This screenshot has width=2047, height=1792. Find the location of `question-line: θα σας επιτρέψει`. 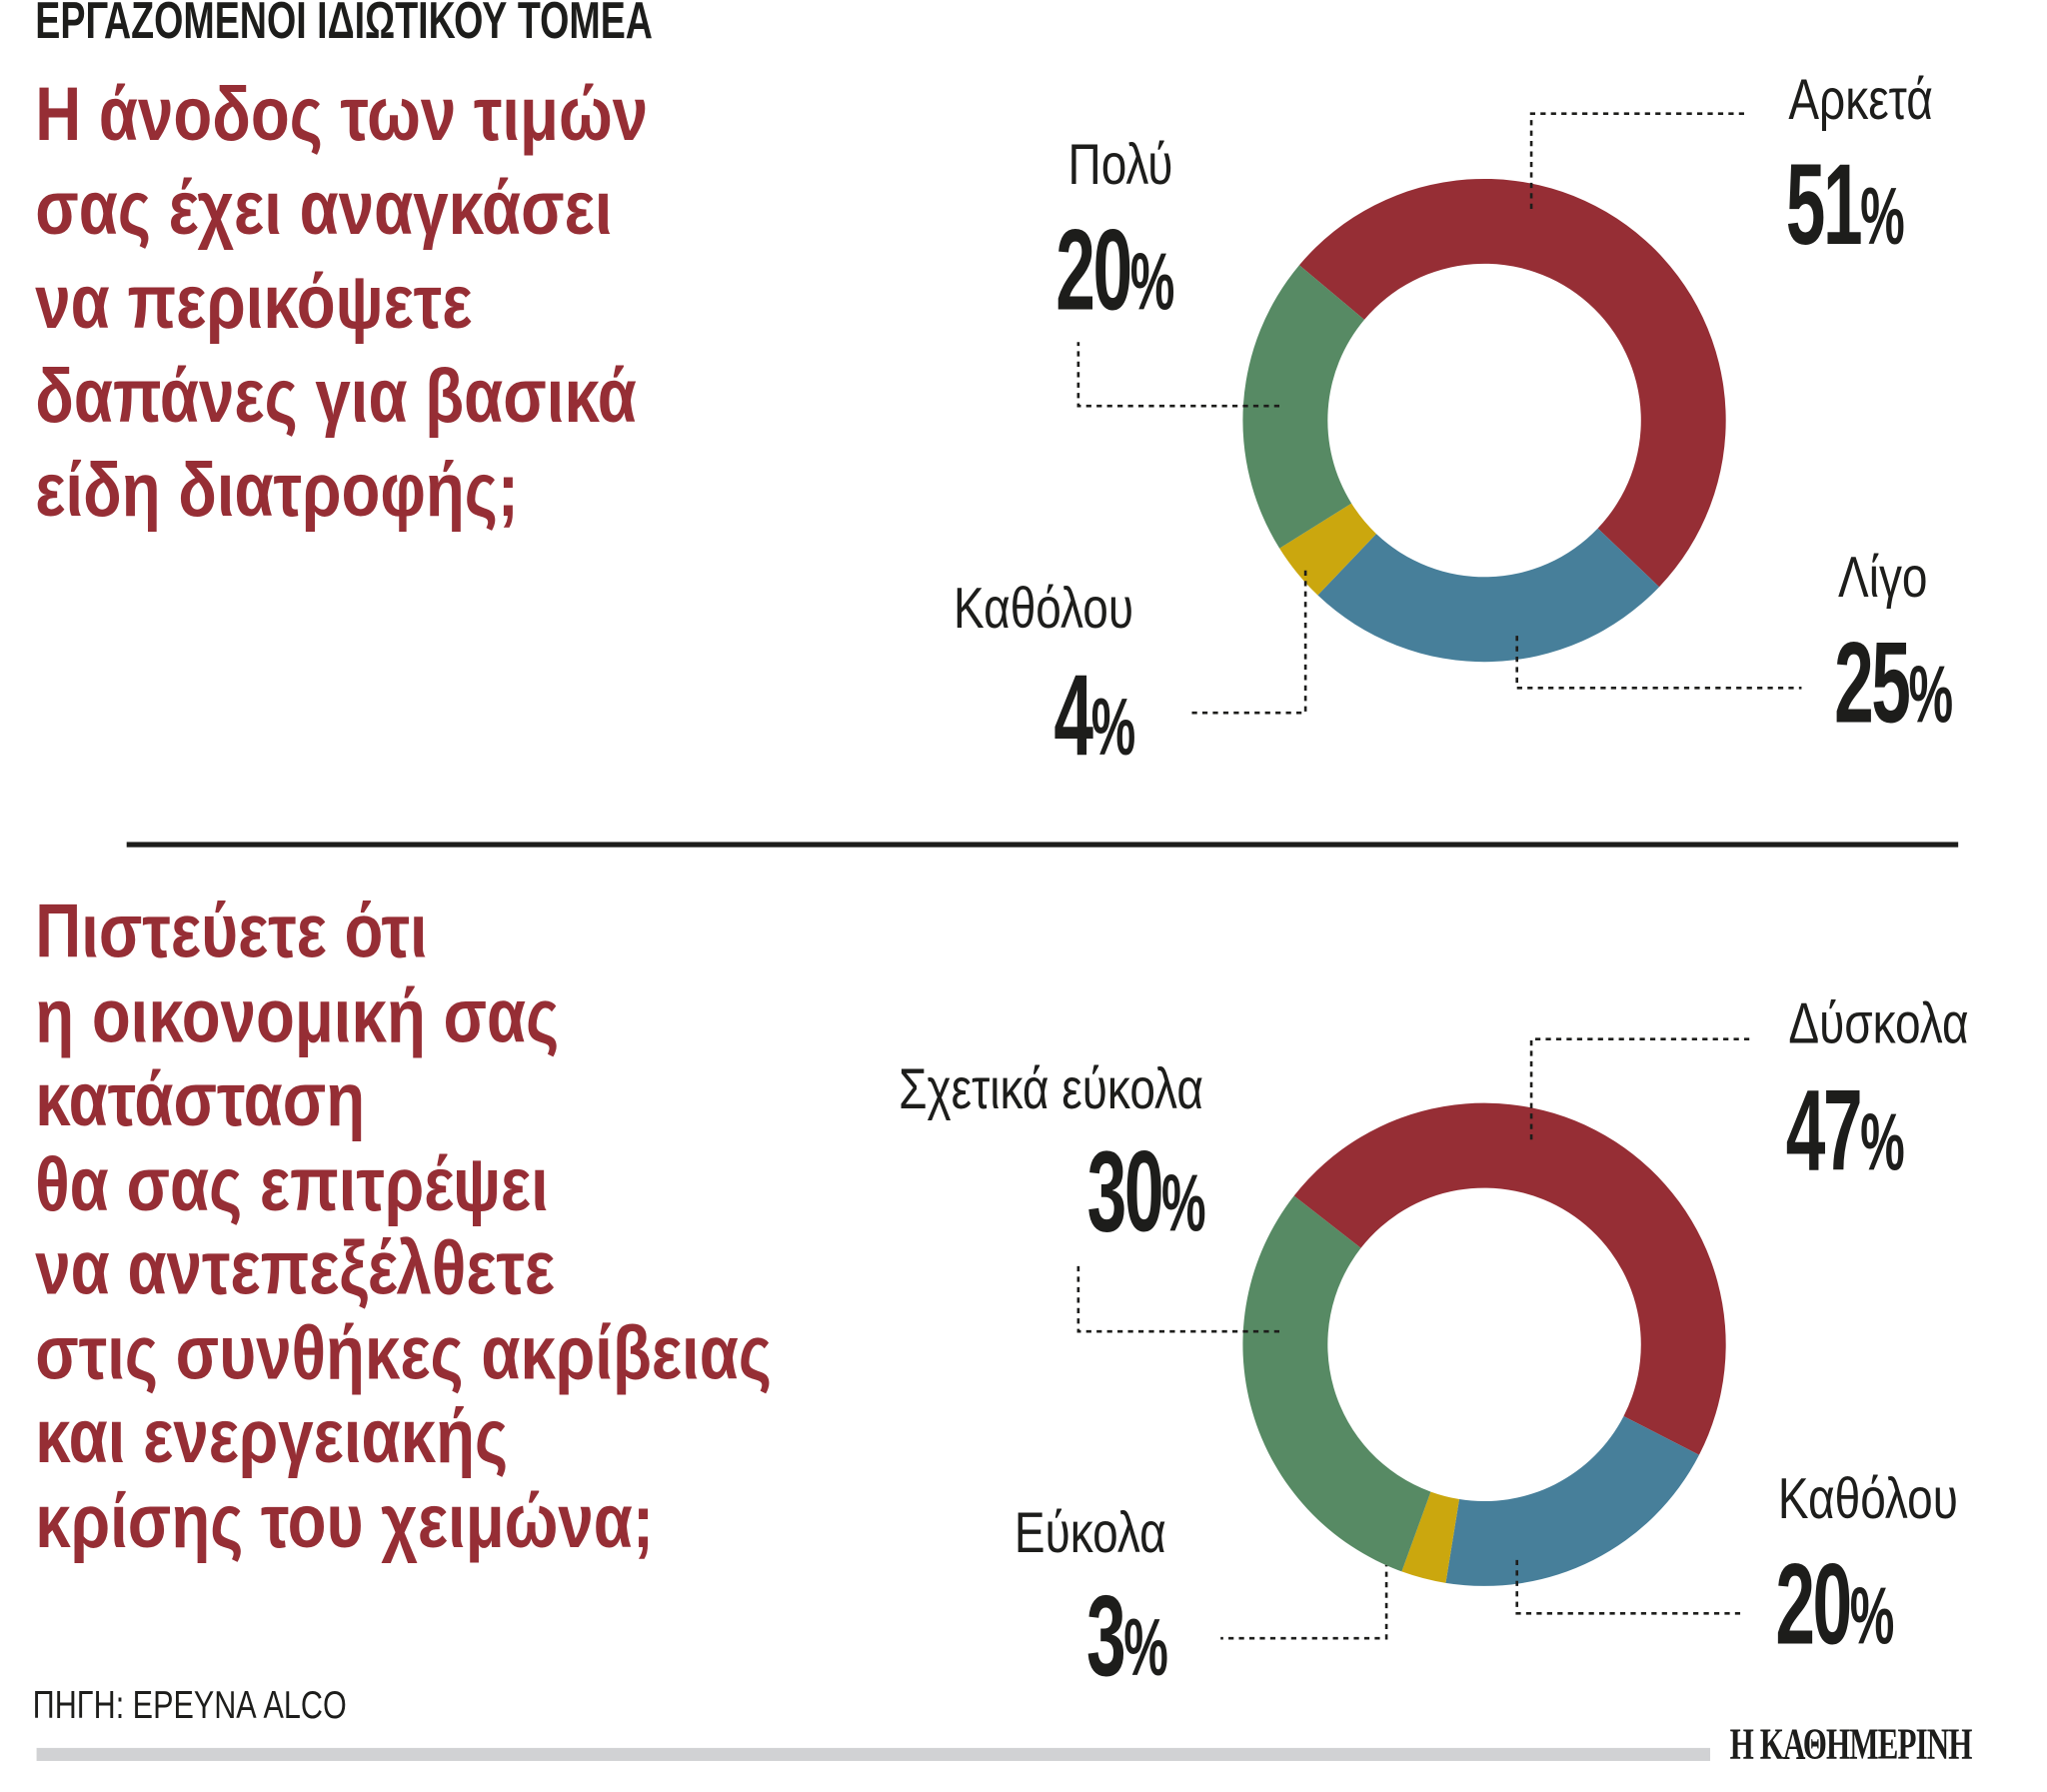

question-line: θα σας επιτρέψει is located at coordinates (292, 1184).